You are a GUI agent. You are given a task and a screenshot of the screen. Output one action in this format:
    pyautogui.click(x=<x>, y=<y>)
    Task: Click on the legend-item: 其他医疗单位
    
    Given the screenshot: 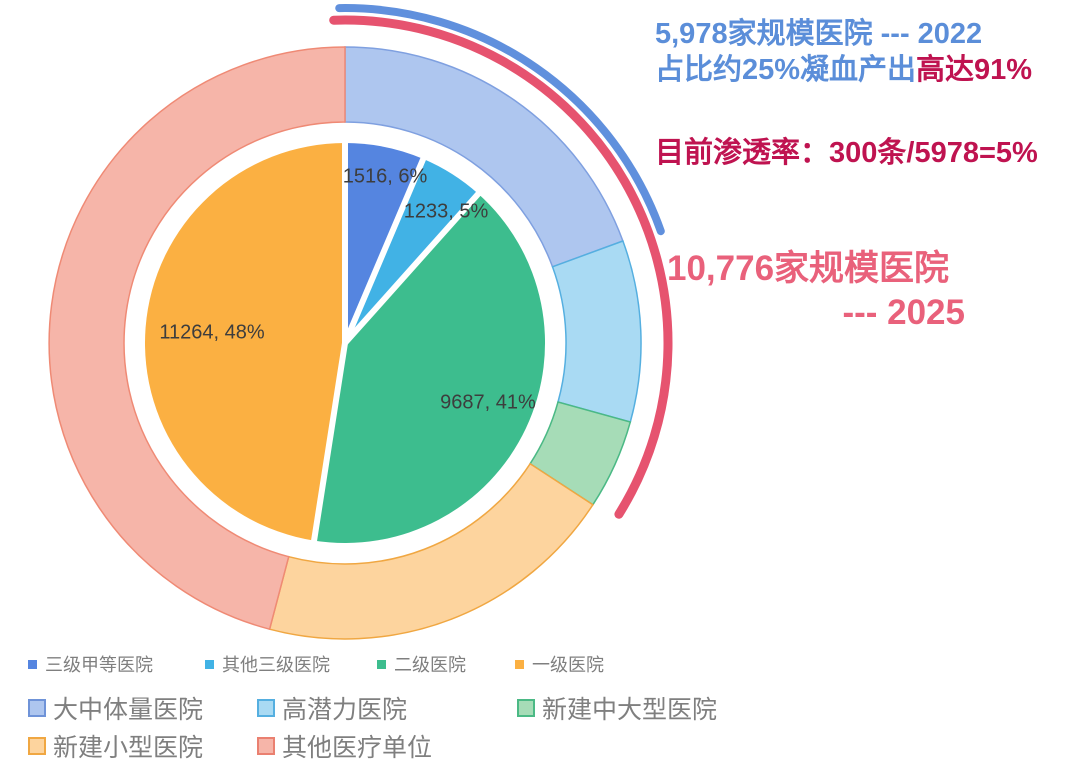 What is the action you would take?
    pyautogui.click(x=387, y=746)
    